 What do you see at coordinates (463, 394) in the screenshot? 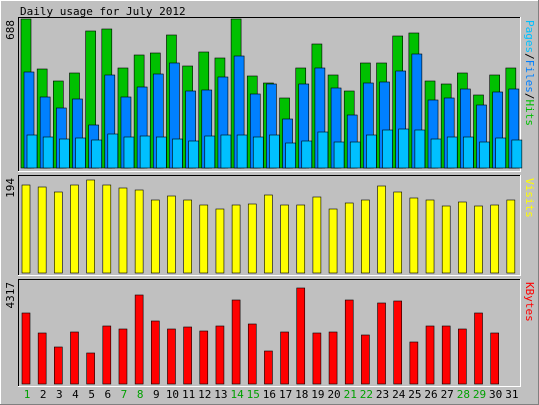
I see `x-tick-label: 28` at bounding box center [463, 394].